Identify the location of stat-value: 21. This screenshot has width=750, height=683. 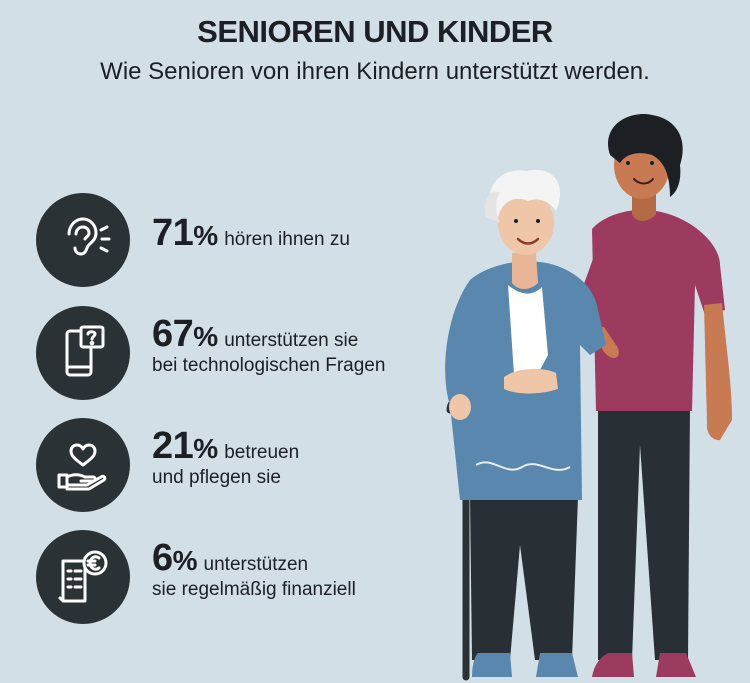
(173, 446).